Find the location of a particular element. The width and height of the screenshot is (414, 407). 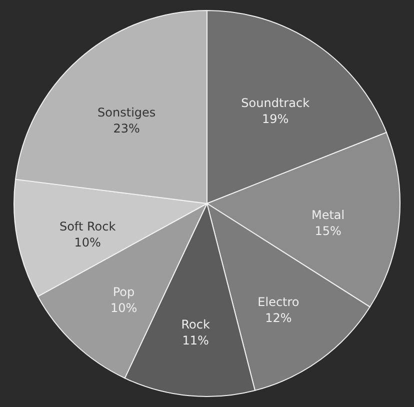

slice-label: Soundtrack is located at coordinates (275, 103).